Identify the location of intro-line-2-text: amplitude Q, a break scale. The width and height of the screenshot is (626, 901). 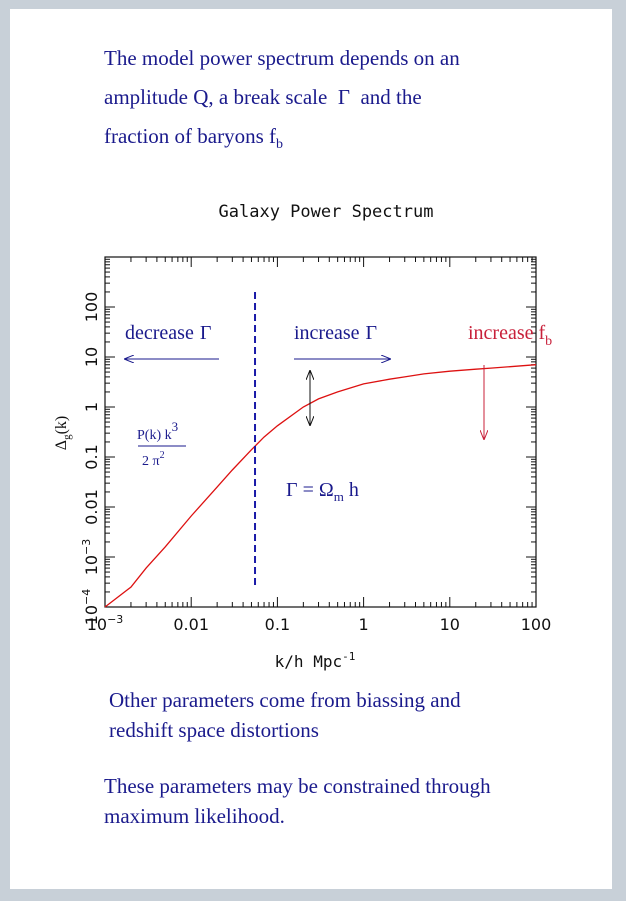
(216, 97).